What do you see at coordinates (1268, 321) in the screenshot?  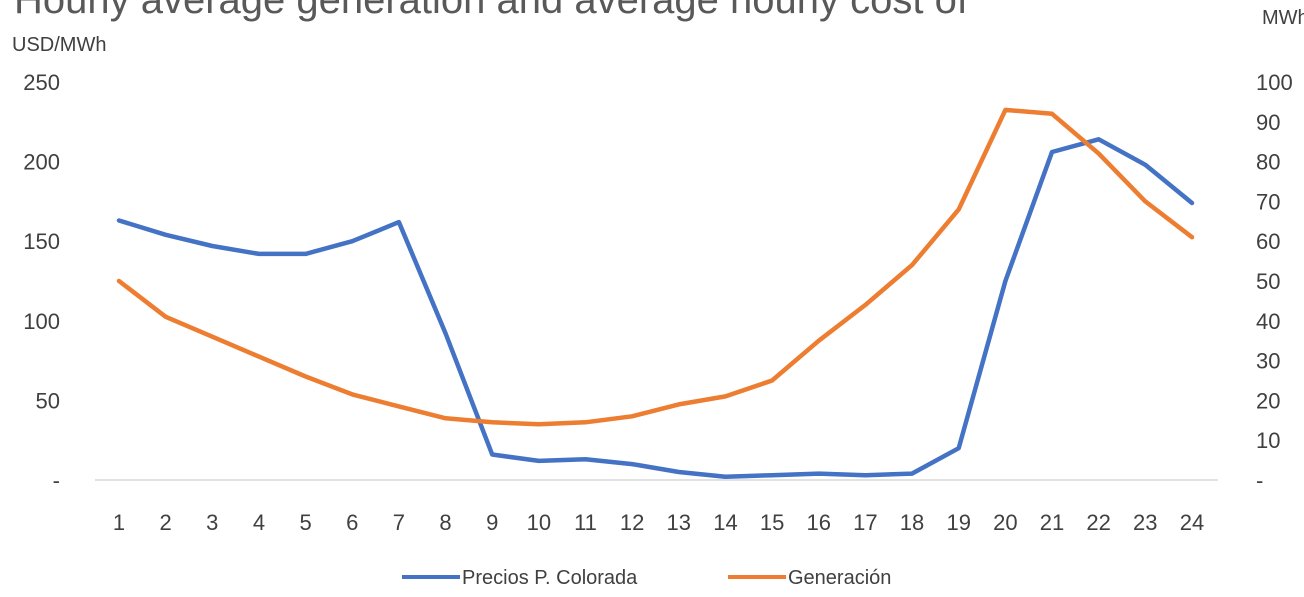 I see `y-right-tick-label: 40` at bounding box center [1268, 321].